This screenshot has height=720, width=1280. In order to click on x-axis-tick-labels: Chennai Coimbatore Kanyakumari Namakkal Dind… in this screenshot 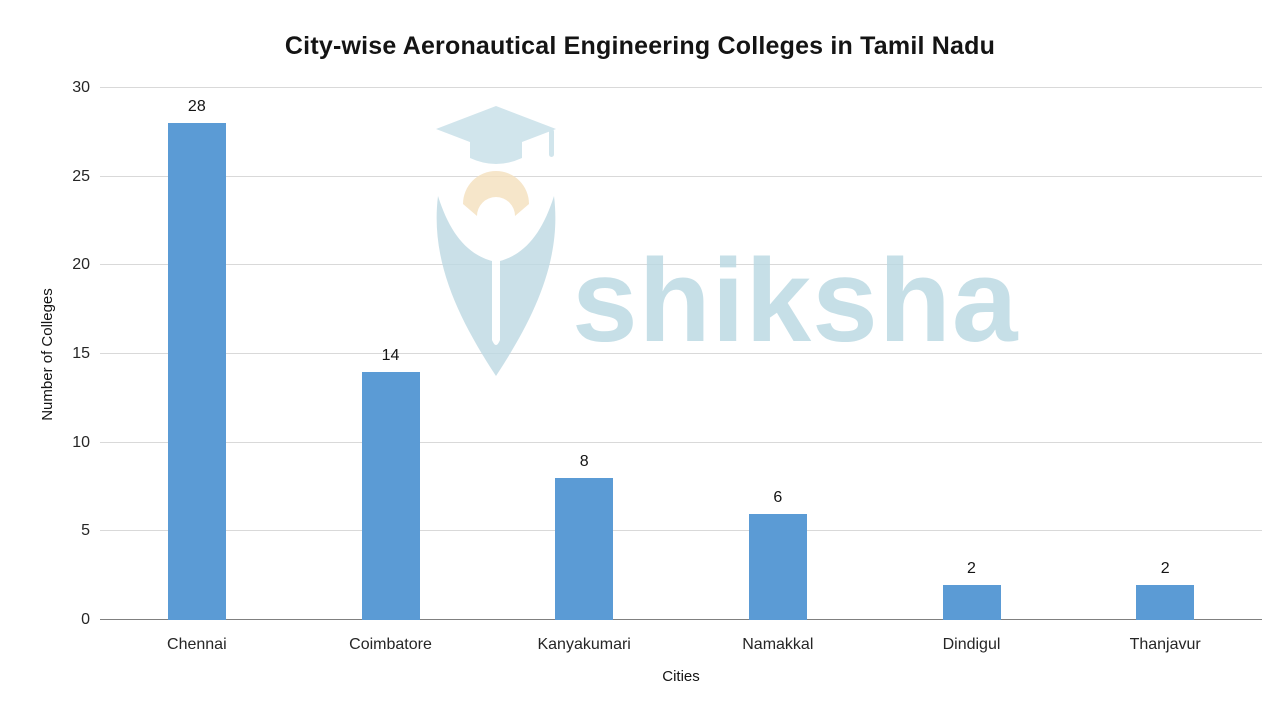, I will do `click(681, 648)`.